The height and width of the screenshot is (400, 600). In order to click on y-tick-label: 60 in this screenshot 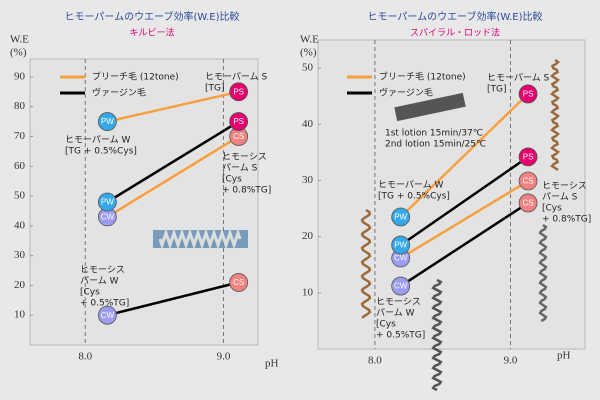, I will do `click(20, 166)`.